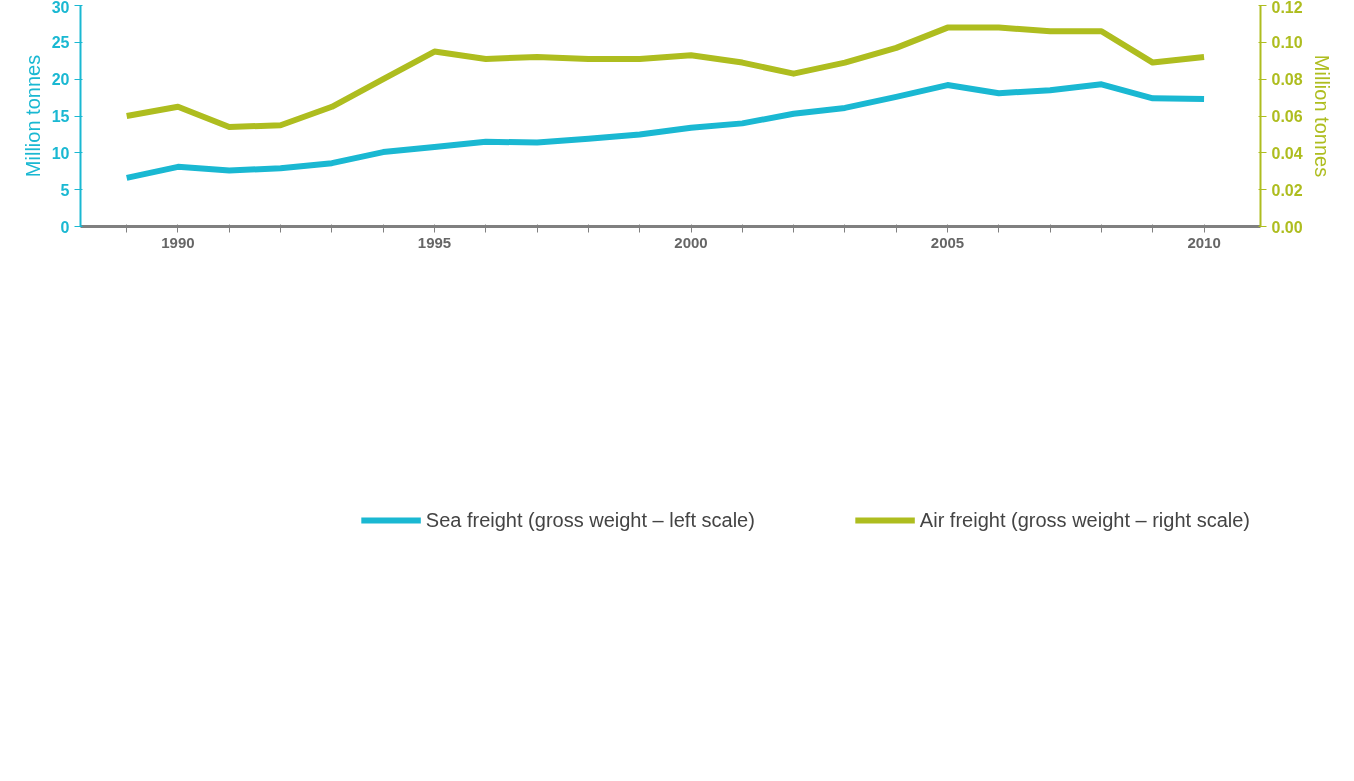 The image size is (1354, 781). What do you see at coordinates (60, 116) in the screenshot?
I see `y-tick-label: 15` at bounding box center [60, 116].